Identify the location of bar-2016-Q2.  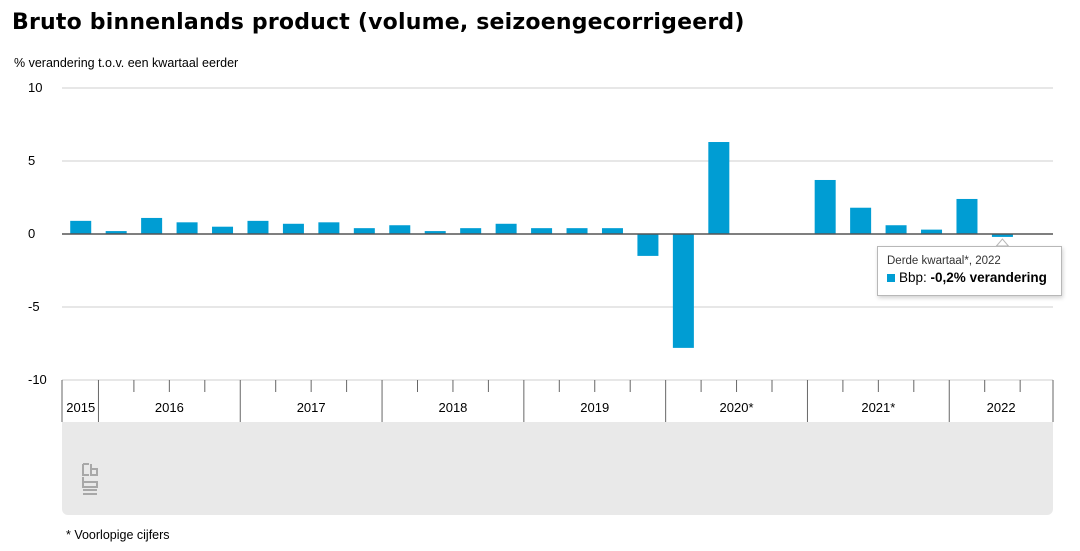
(152, 225).